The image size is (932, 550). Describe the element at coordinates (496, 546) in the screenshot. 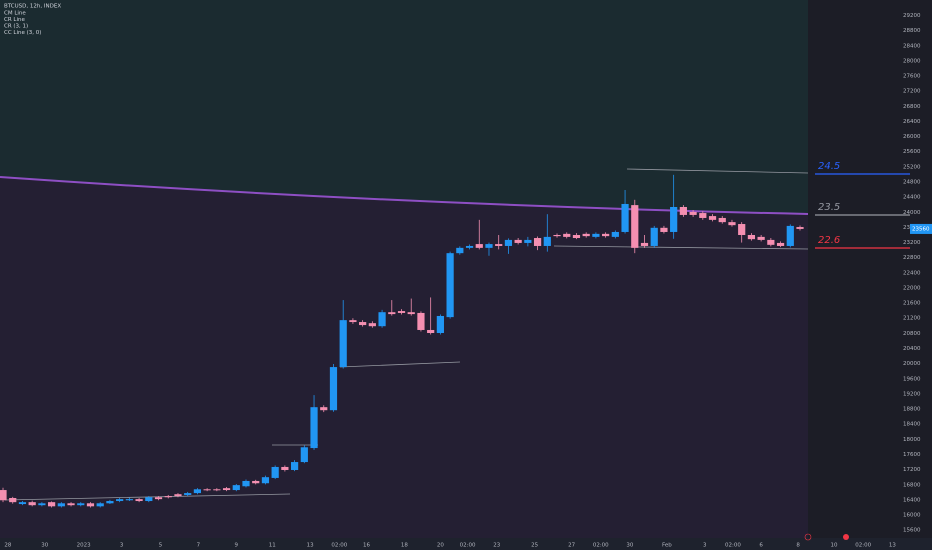

I see `x-tick-label: 23` at that location.